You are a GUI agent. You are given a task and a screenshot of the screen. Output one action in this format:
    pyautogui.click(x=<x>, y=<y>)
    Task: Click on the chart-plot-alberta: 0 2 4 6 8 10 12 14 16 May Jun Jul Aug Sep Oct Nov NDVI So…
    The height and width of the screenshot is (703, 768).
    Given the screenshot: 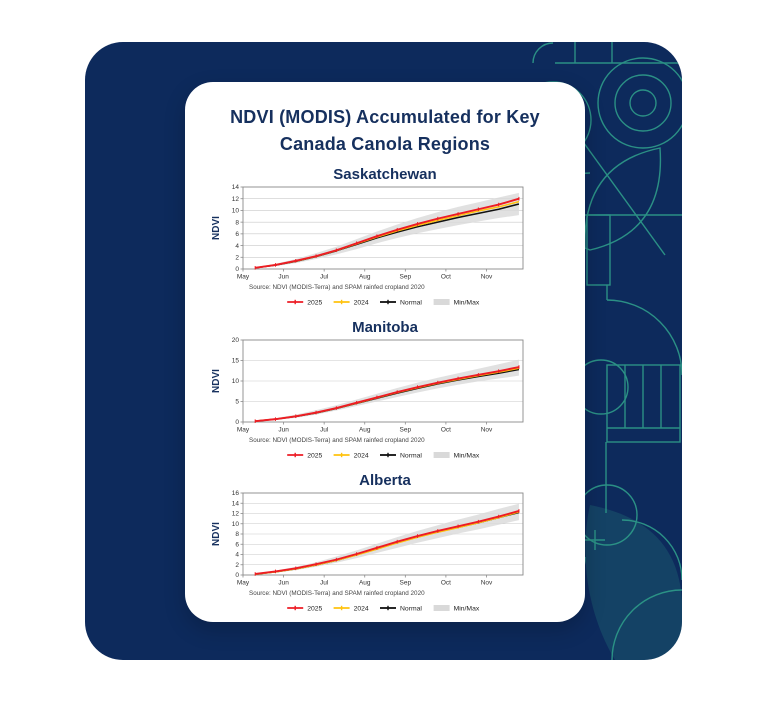 What is the action you would take?
    pyautogui.click(x=367, y=551)
    